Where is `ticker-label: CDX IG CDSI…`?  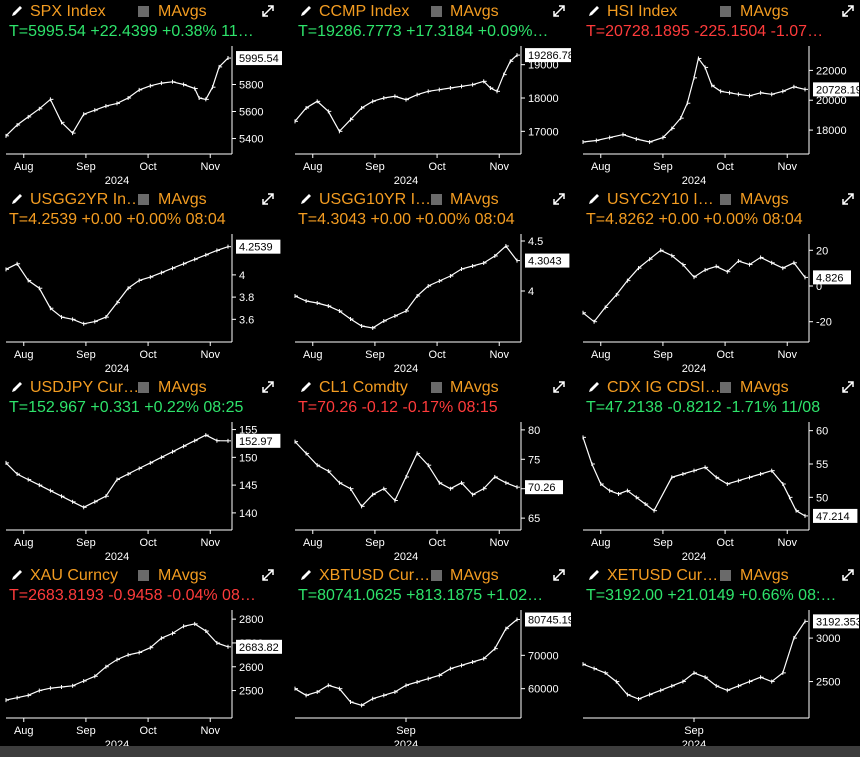
ticker-label: CDX IG CDSI… is located at coordinates (664, 387).